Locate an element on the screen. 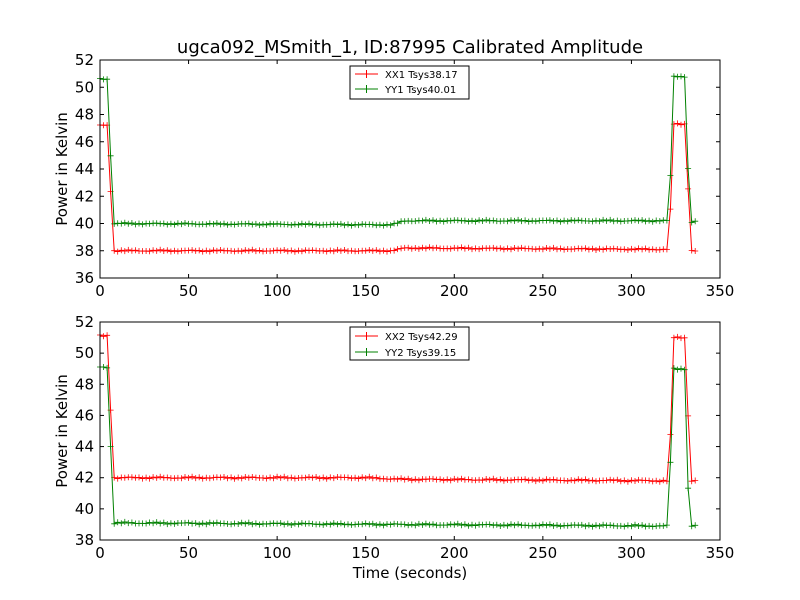 This screenshot has width=800, height=600. bottom-plot-xlabel: Time (seconds) is located at coordinates (410, 573).